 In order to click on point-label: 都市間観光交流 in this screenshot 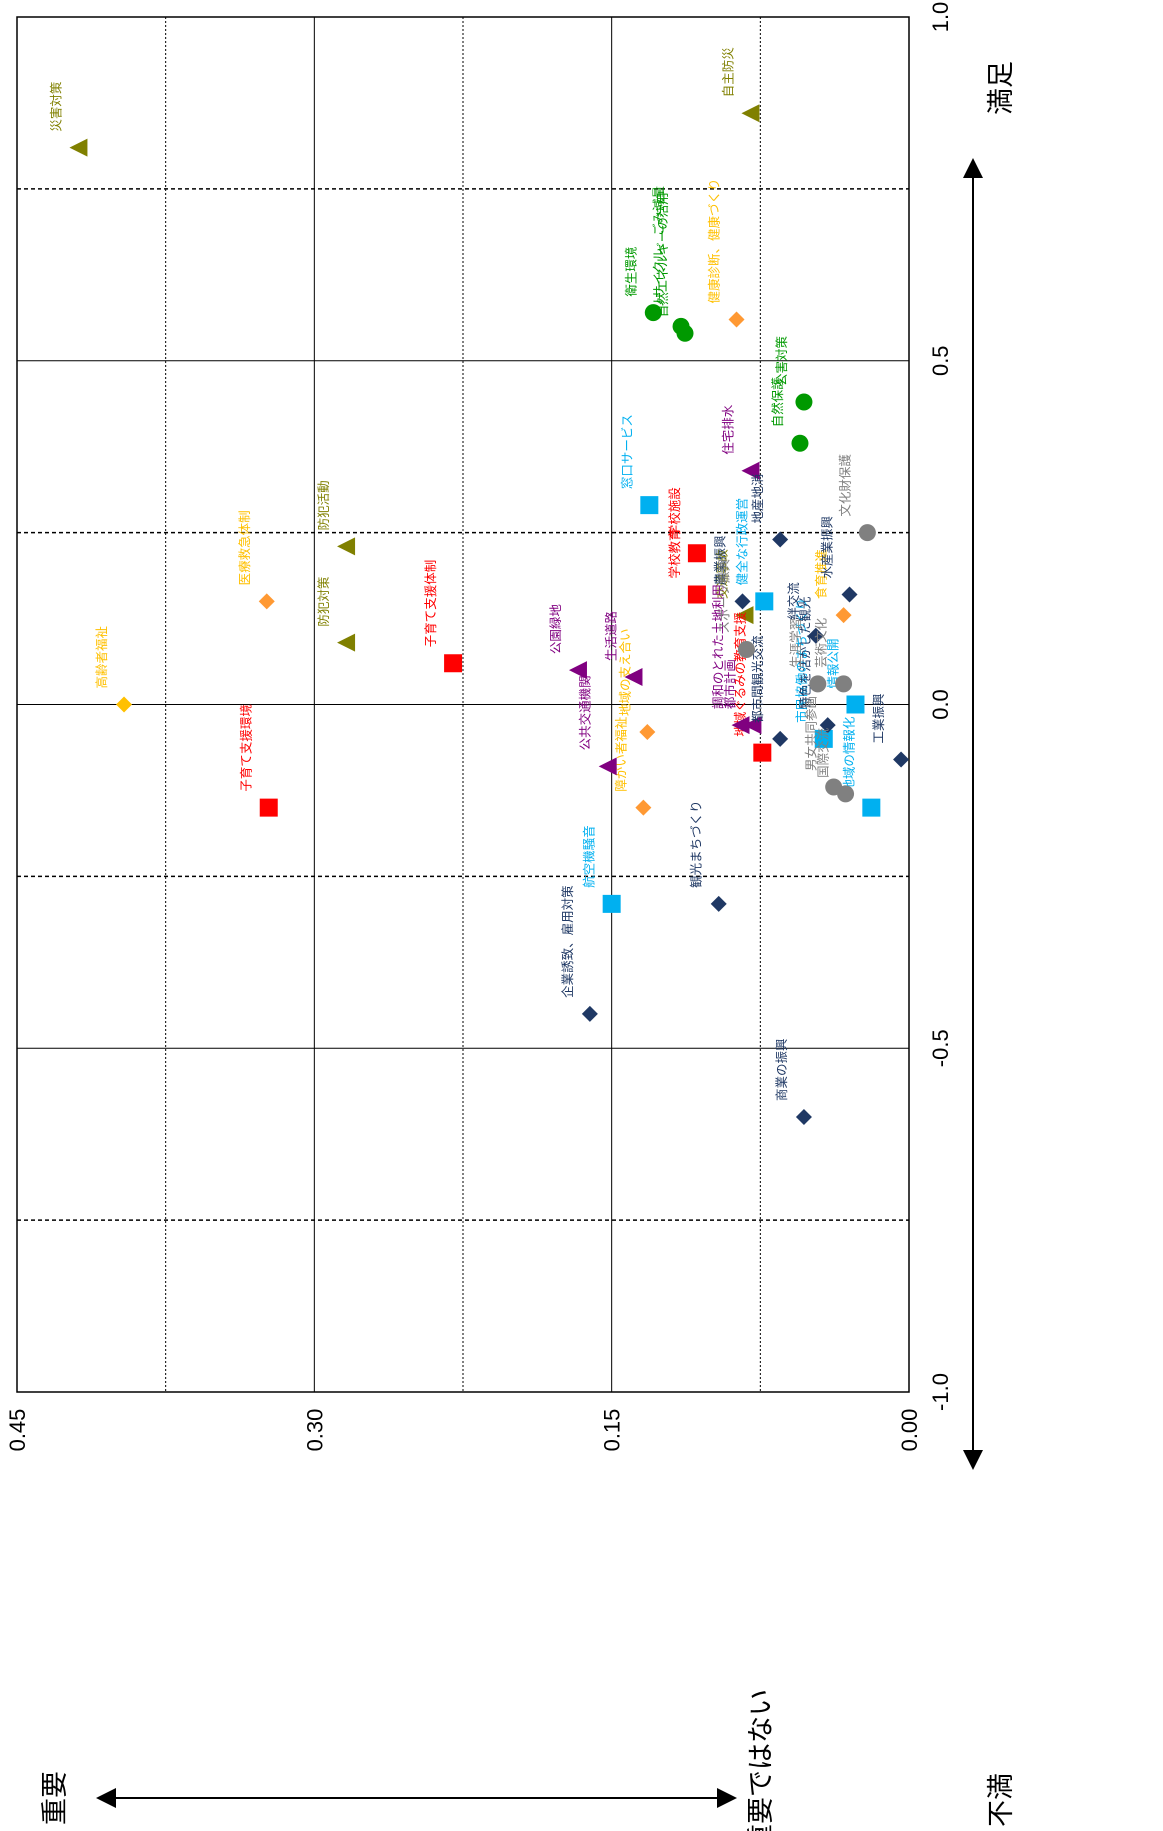, I will do `click(757, 679)`.